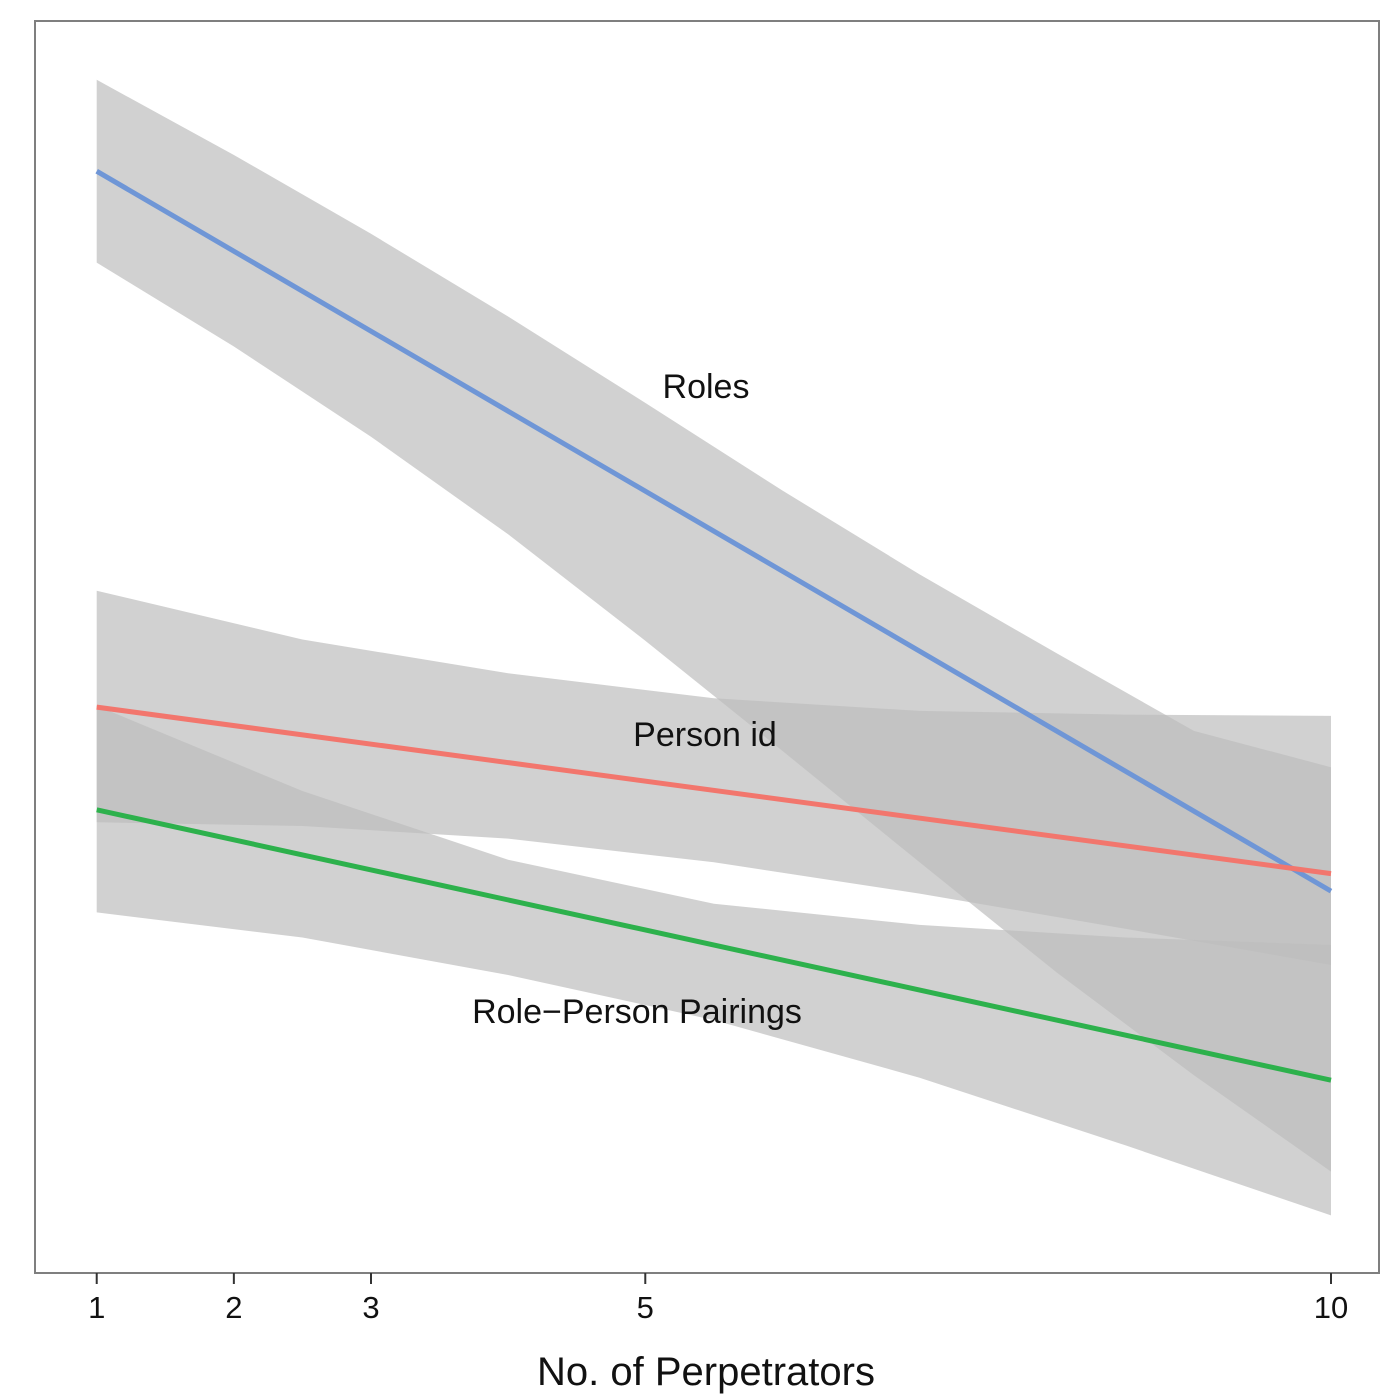 The height and width of the screenshot is (1400, 1400). What do you see at coordinates (705, 735) in the screenshot?
I see `series-label-person-id: Person id` at bounding box center [705, 735].